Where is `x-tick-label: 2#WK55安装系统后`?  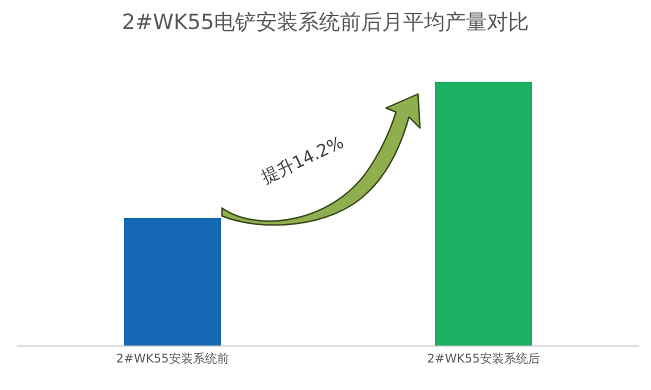
x-tick-label: 2#WK55安装系统后 is located at coordinates (483, 359).